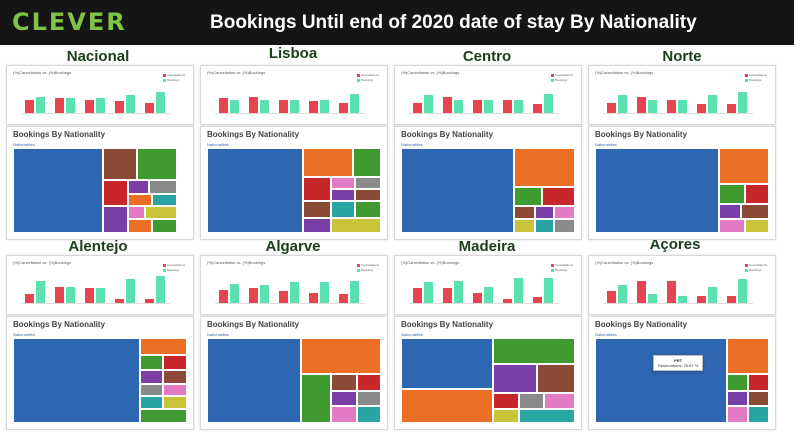  I want to click on treemap-panel-nacional: Bookings By Nationality Nationalities, so click(100, 183).